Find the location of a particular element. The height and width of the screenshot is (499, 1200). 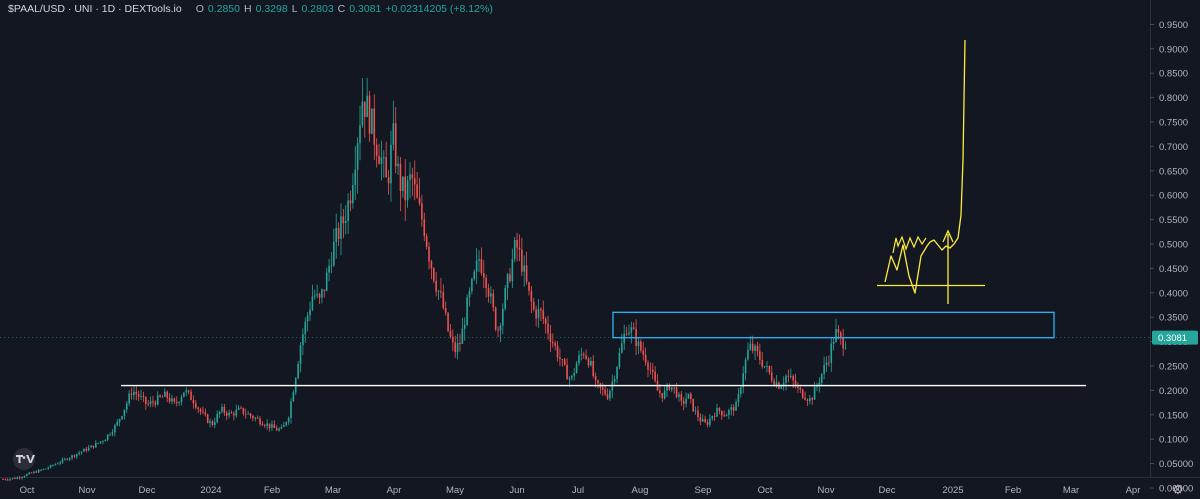

x-tick-label: Sep is located at coordinates (703, 490).